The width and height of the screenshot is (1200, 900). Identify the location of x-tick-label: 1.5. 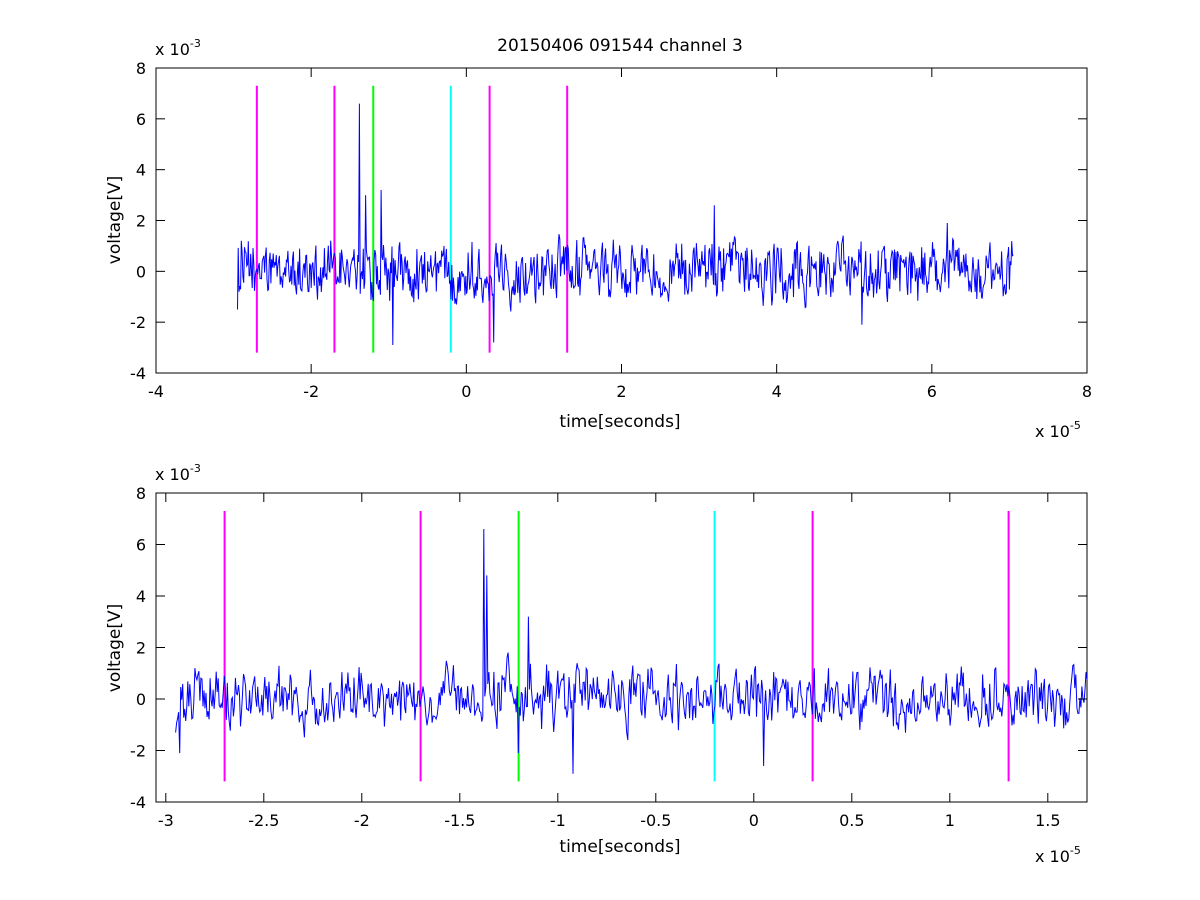
(1047, 820).